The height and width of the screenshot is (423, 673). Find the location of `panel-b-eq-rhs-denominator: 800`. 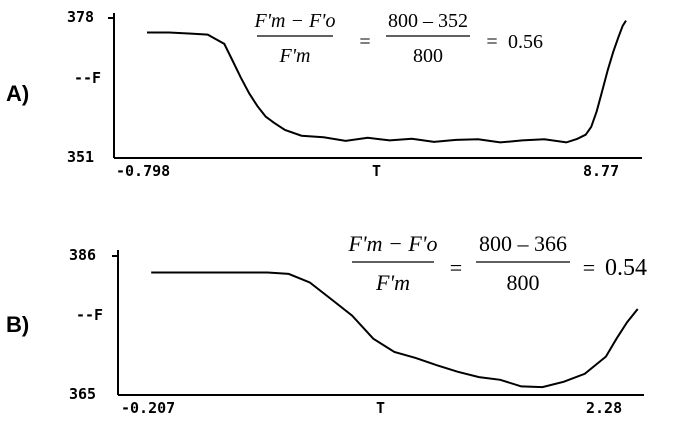

panel-b-eq-rhs-denominator: 800 is located at coordinates (523, 282).